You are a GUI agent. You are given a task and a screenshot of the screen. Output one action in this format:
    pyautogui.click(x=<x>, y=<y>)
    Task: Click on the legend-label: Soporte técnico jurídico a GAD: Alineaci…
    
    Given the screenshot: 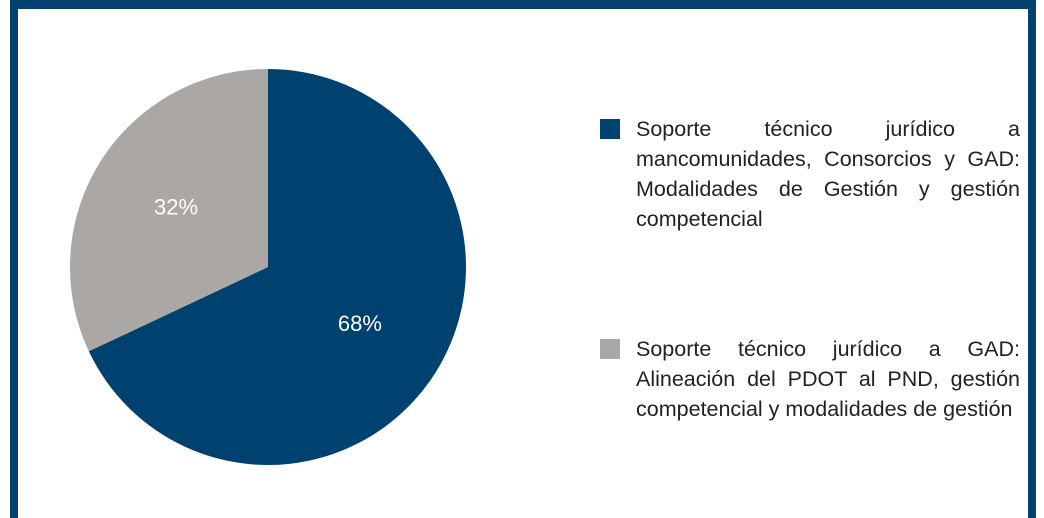 What is the action you would take?
    pyautogui.click(x=828, y=379)
    